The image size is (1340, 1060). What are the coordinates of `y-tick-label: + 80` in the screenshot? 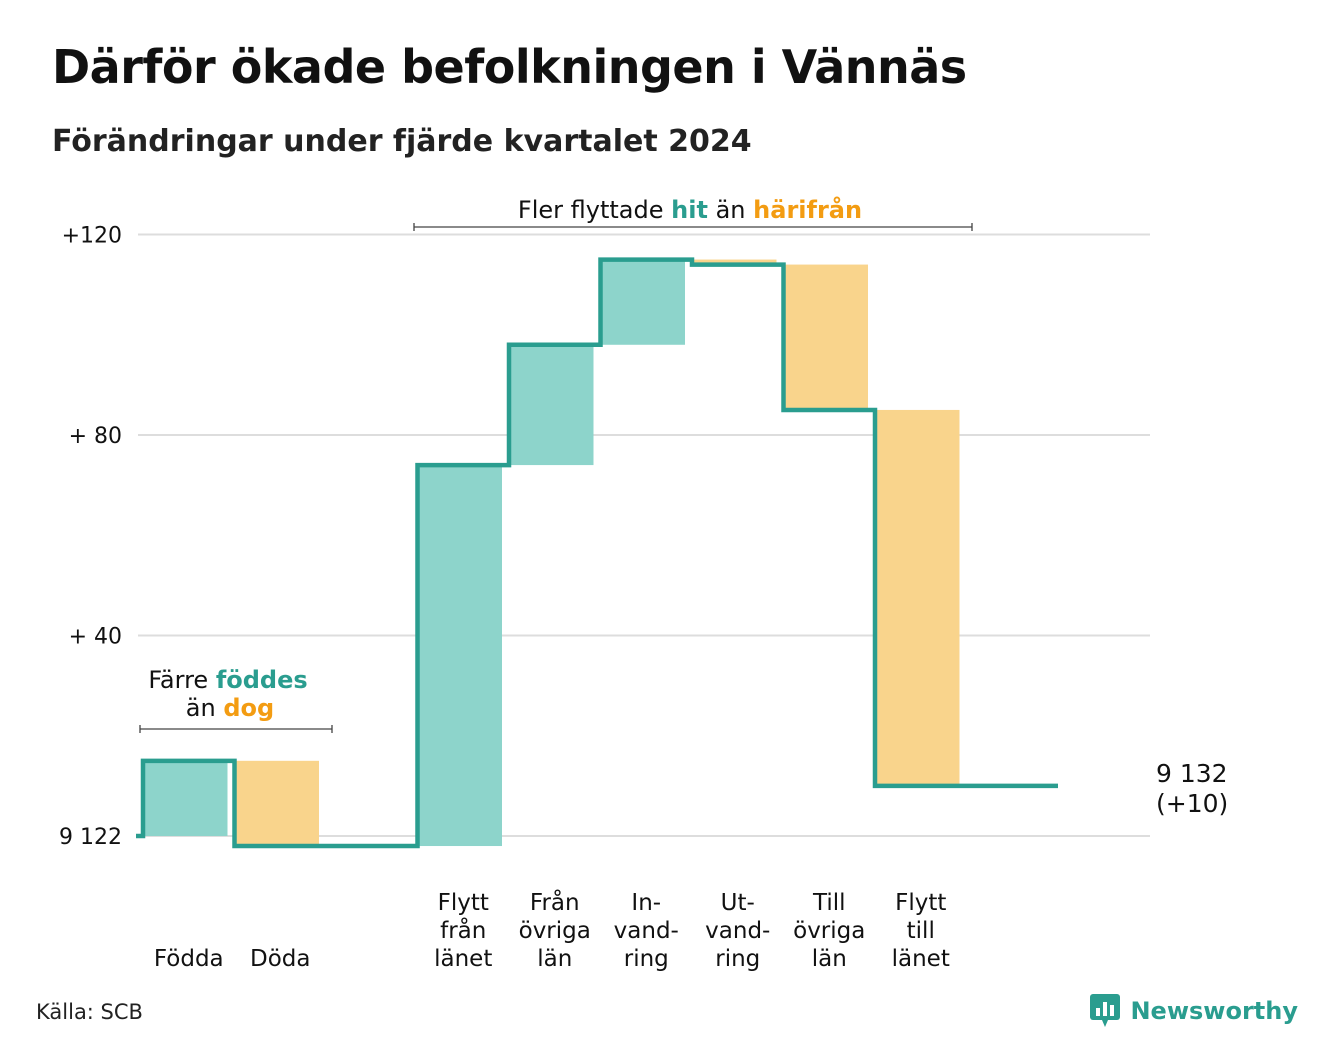 It's located at (95, 436).